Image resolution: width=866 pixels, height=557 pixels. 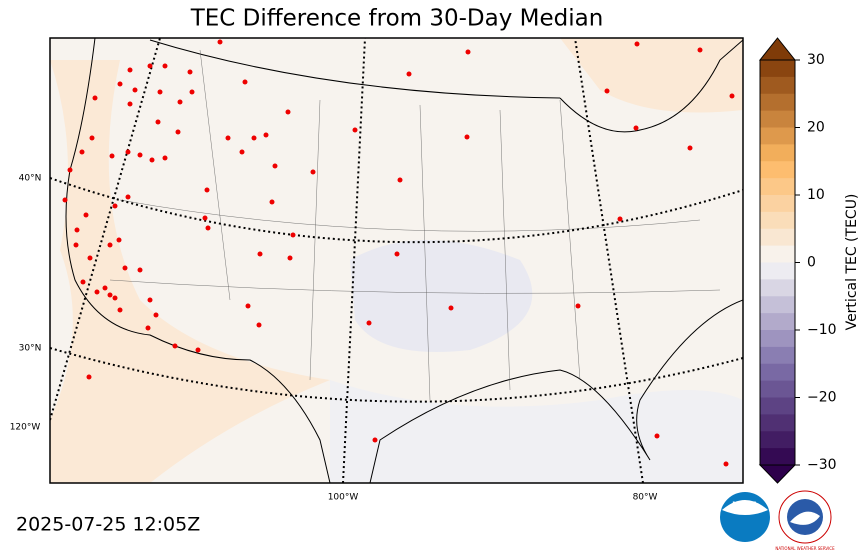 What do you see at coordinates (745, 505) in the screenshot?
I see `noaa-text: NOAA` at bounding box center [745, 505].